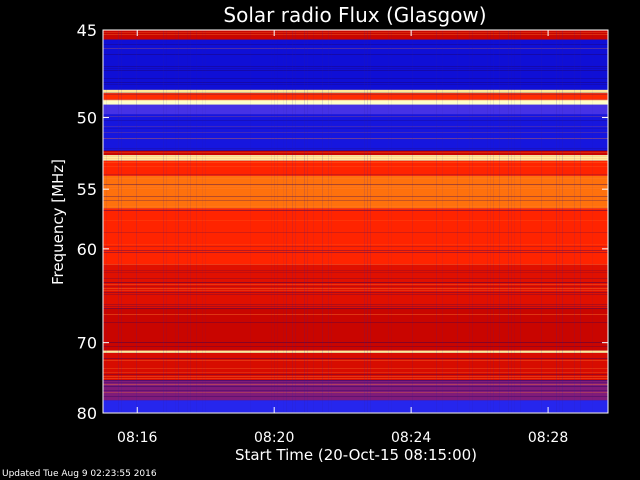 This screenshot has width=640, height=480. What do you see at coordinates (87, 118) in the screenshot?
I see `y-tick-label: 50` at bounding box center [87, 118].